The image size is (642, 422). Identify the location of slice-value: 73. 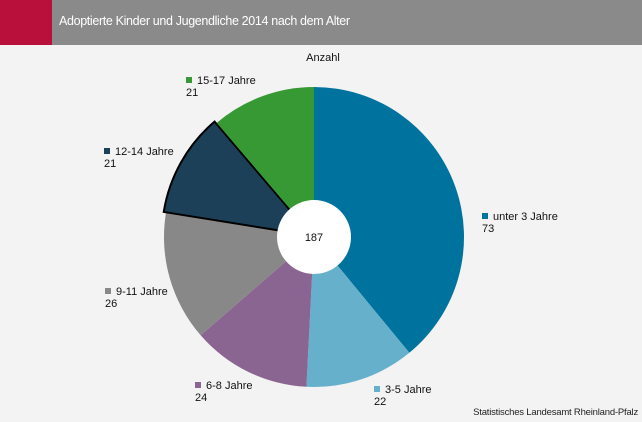
(488, 229).